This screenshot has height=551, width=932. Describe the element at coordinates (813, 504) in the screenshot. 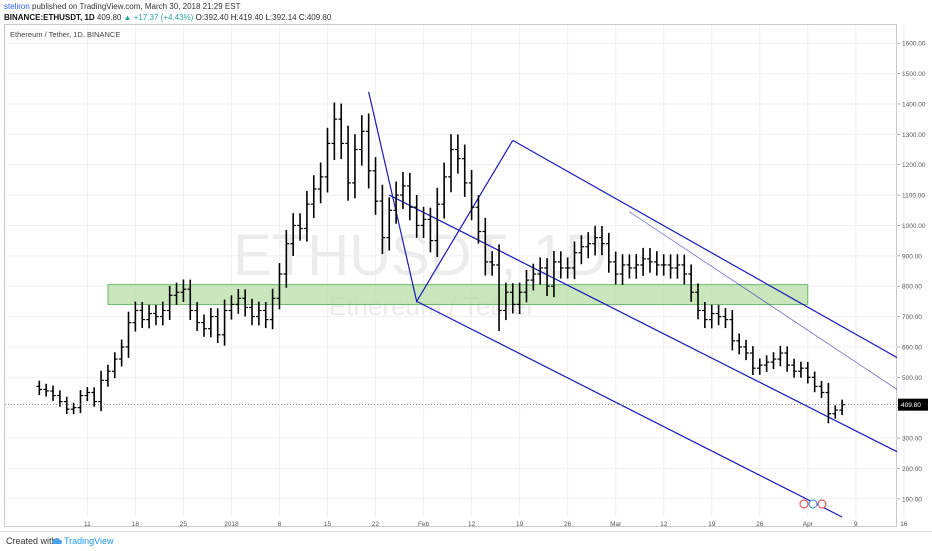

I see `event-markers` at that location.